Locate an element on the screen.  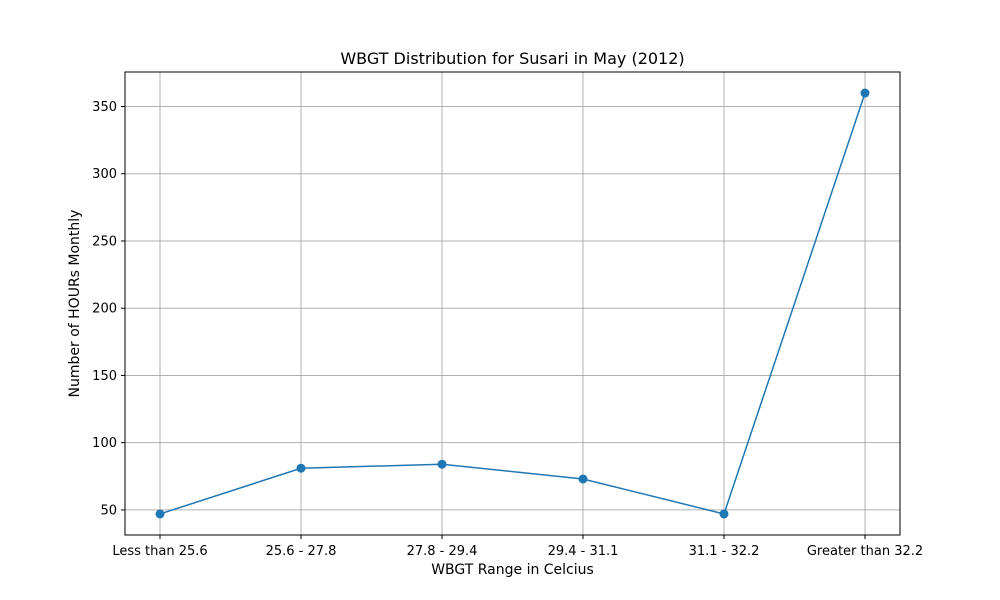
y-tick-label: 300 is located at coordinates (104, 174).